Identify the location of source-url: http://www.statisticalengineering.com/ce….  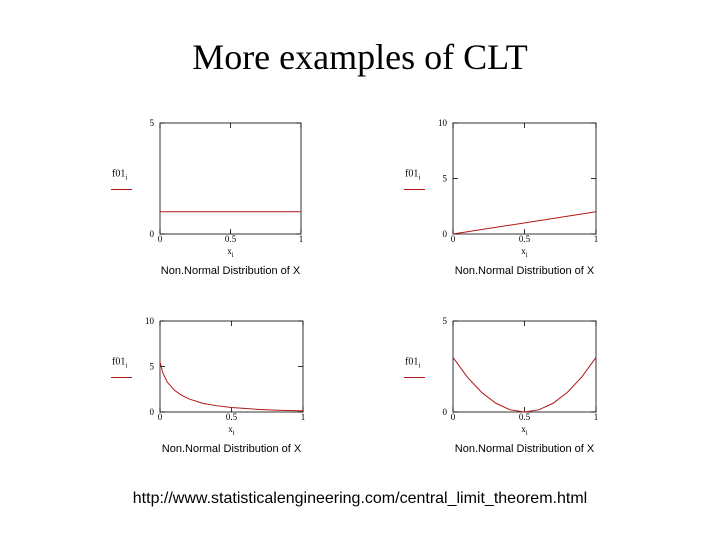
(360, 498).